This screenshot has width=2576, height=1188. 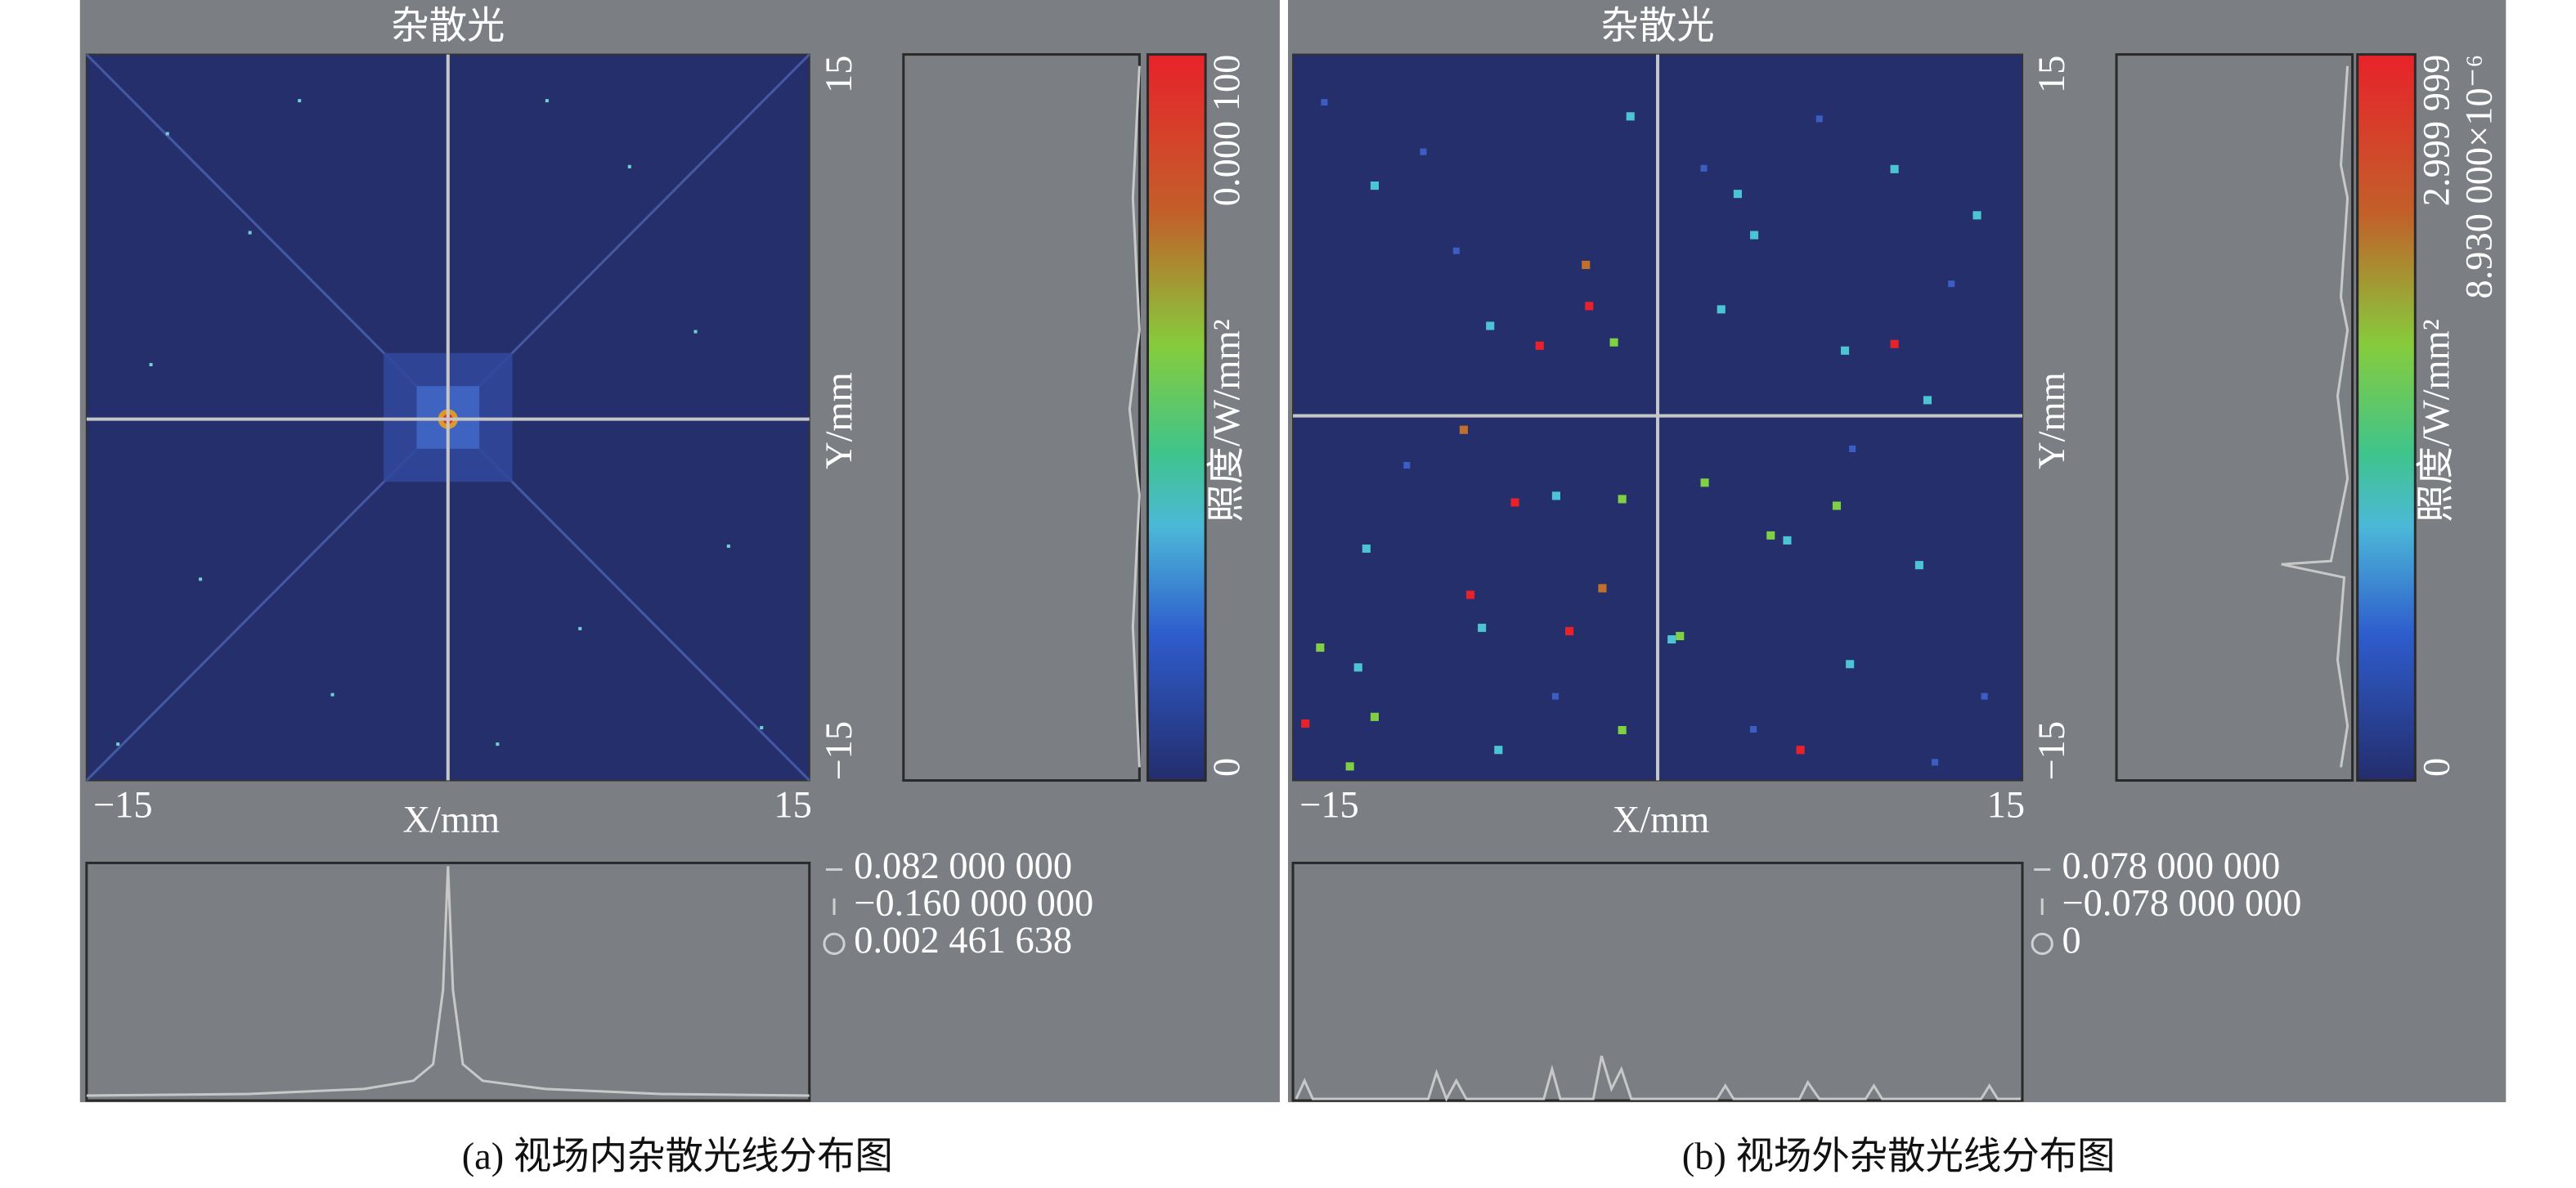 What do you see at coordinates (1899, 1156) in the screenshot?
I see `caption: (b) 视场外杂散光线分布图` at bounding box center [1899, 1156].